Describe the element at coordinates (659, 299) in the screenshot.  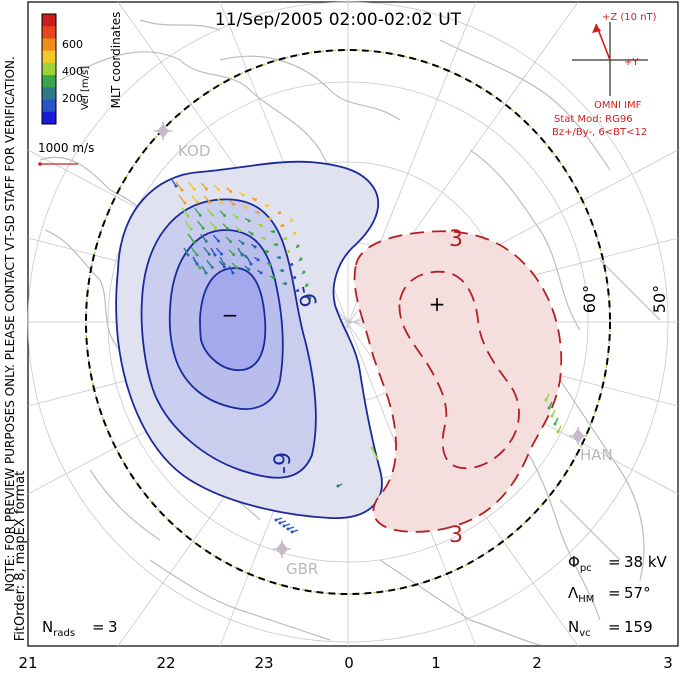
I see `lat-label-50: 50°` at that location.